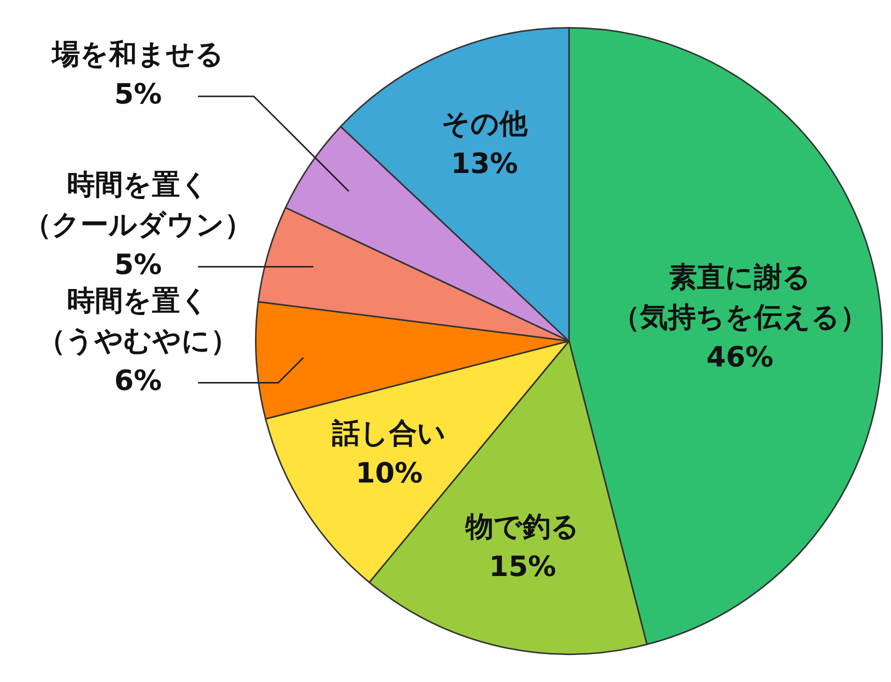 This screenshot has height=682, width=891. What do you see at coordinates (484, 123) in the screenshot?
I see `slice-label: その他` at bounding box center [484, 123].